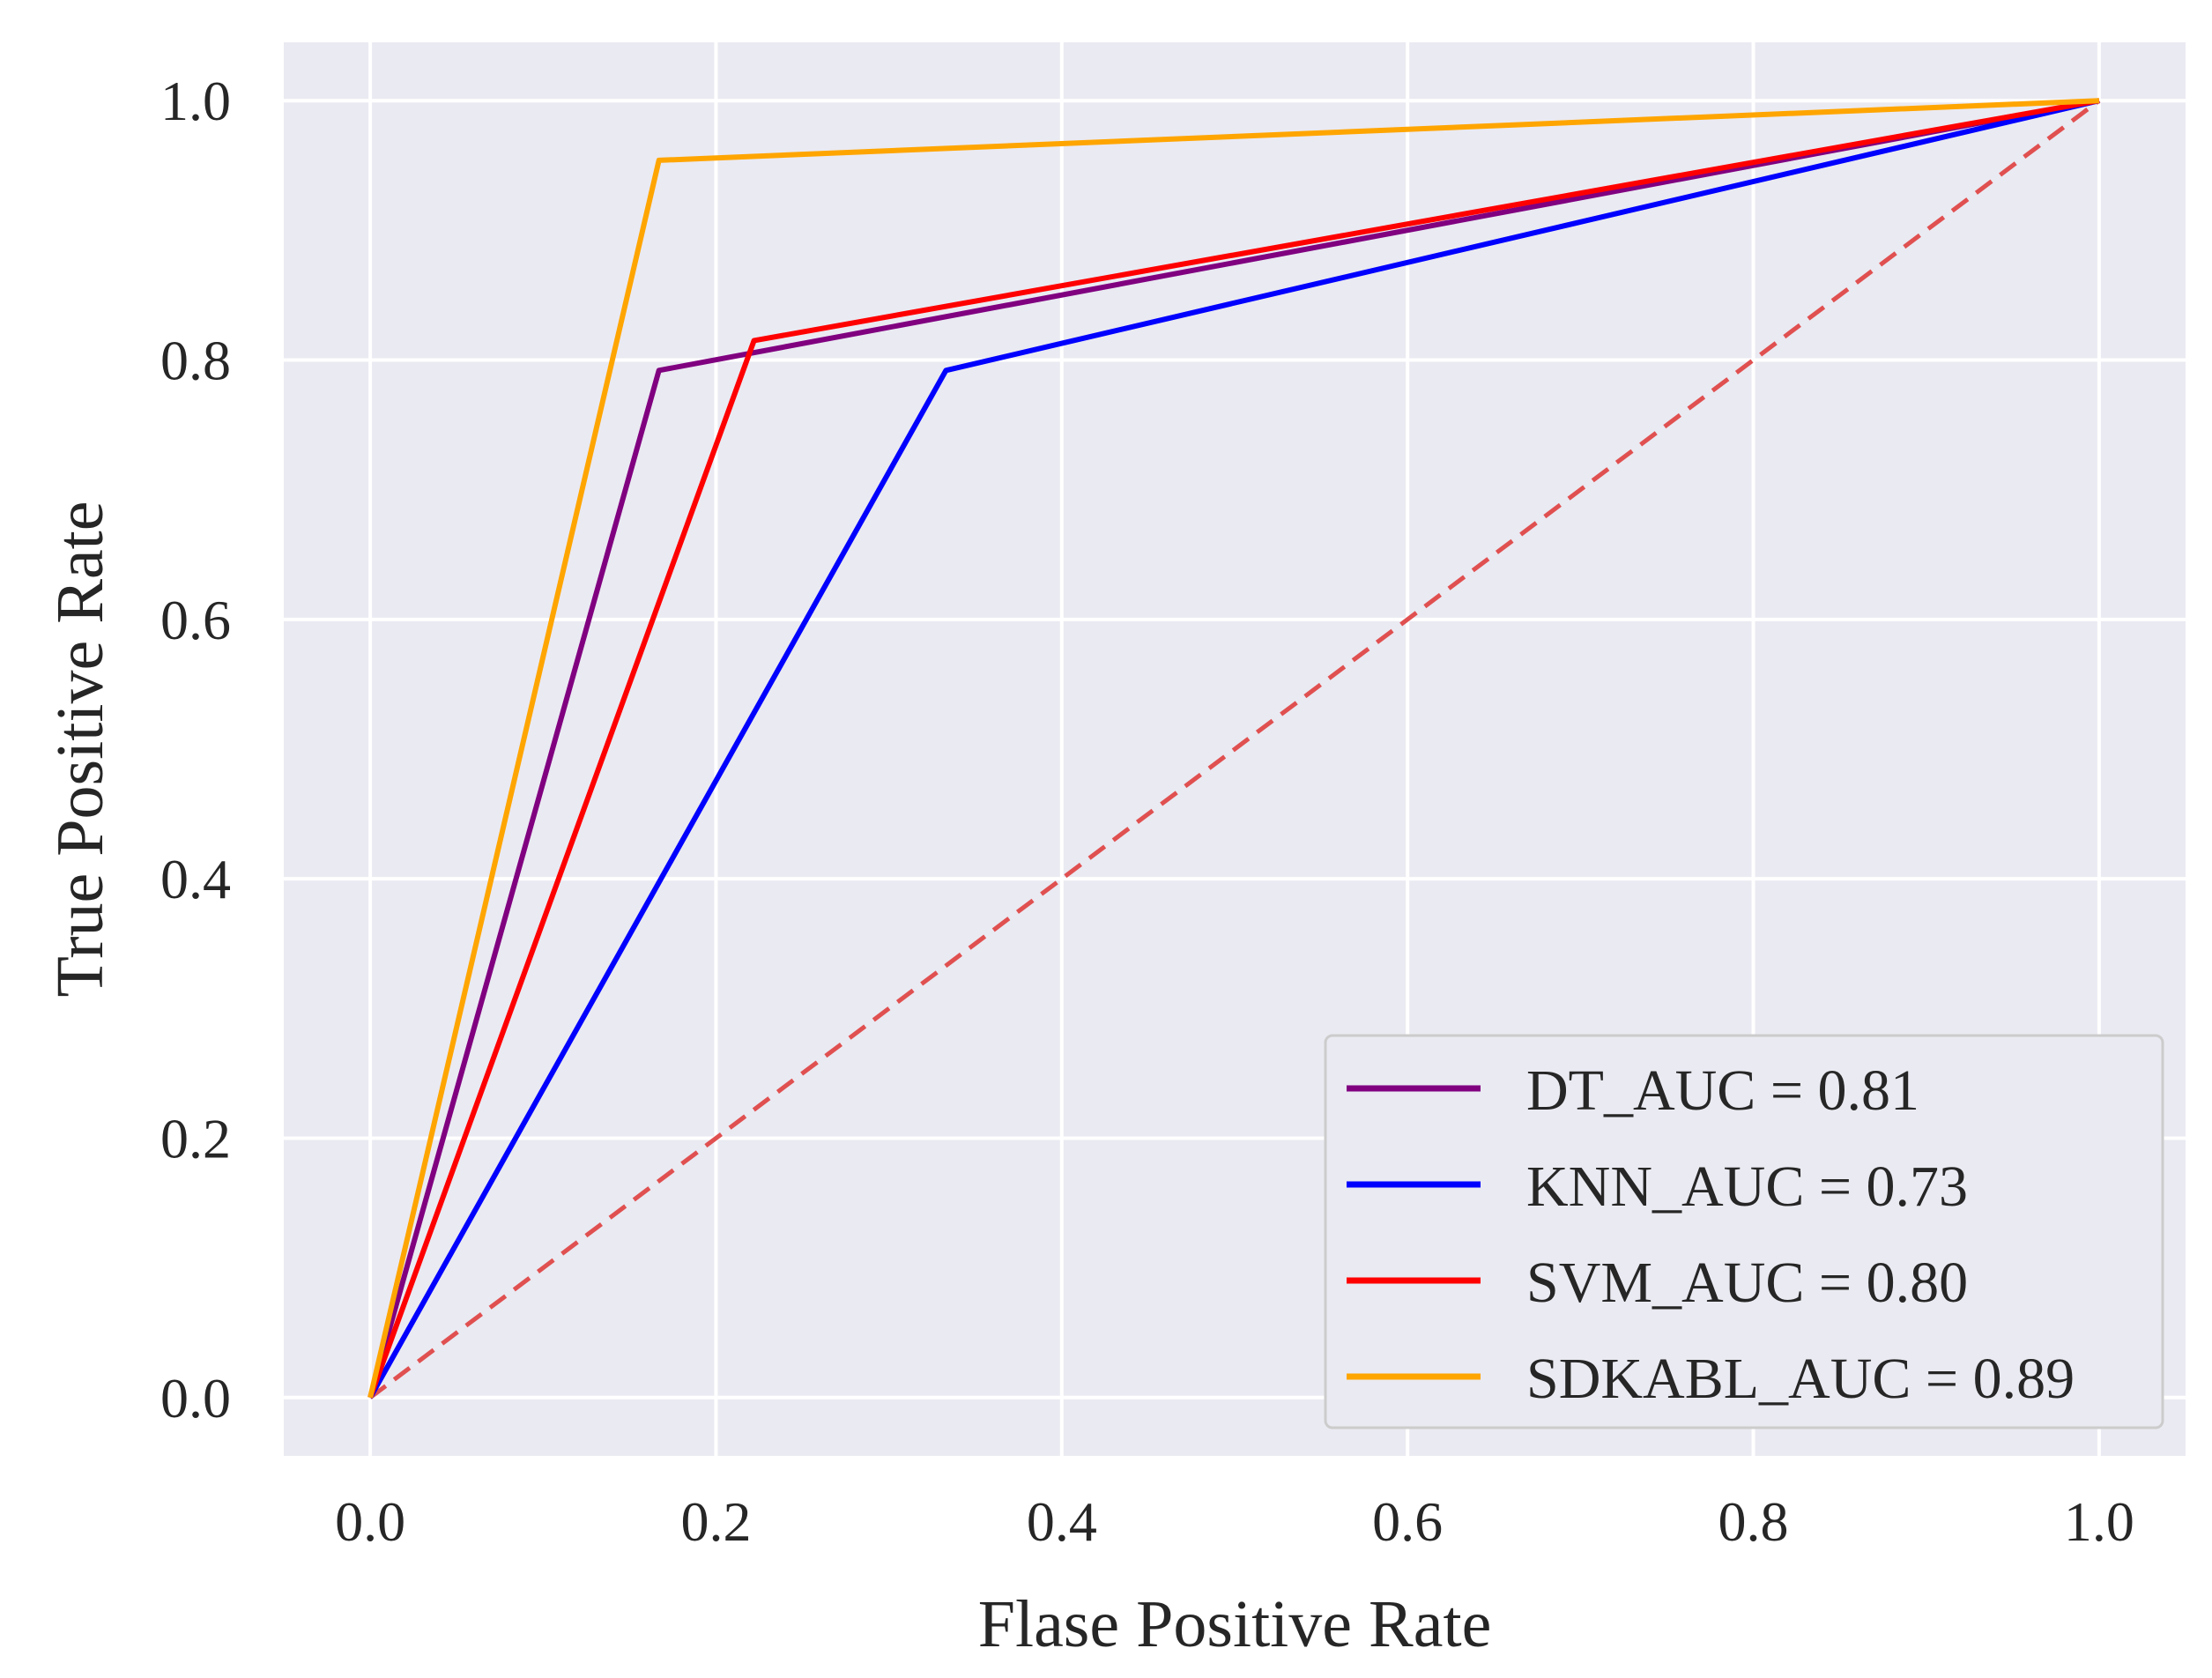 This screenshot has height=1678, width=2212. I want to click on legend-label: DT_AUC = 0.81, so click(1723, 1090).